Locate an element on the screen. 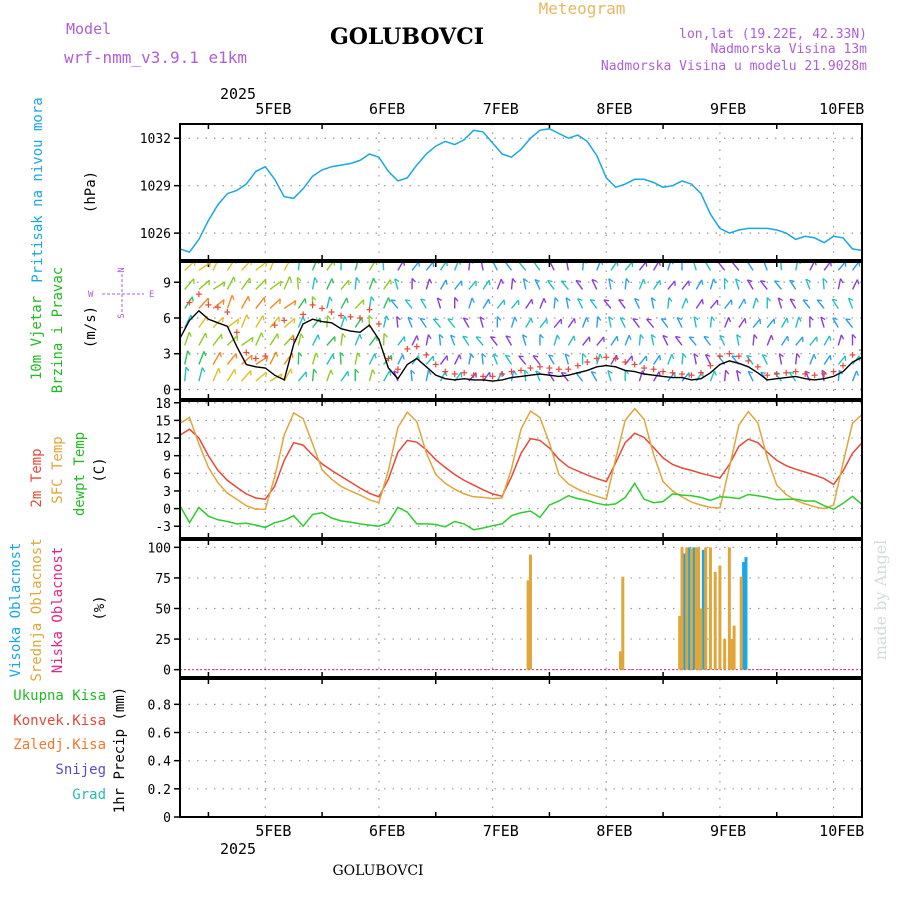 This screenshot has width=900, height=900. y-tick-label: 6 is located at coordinates (167, 319).